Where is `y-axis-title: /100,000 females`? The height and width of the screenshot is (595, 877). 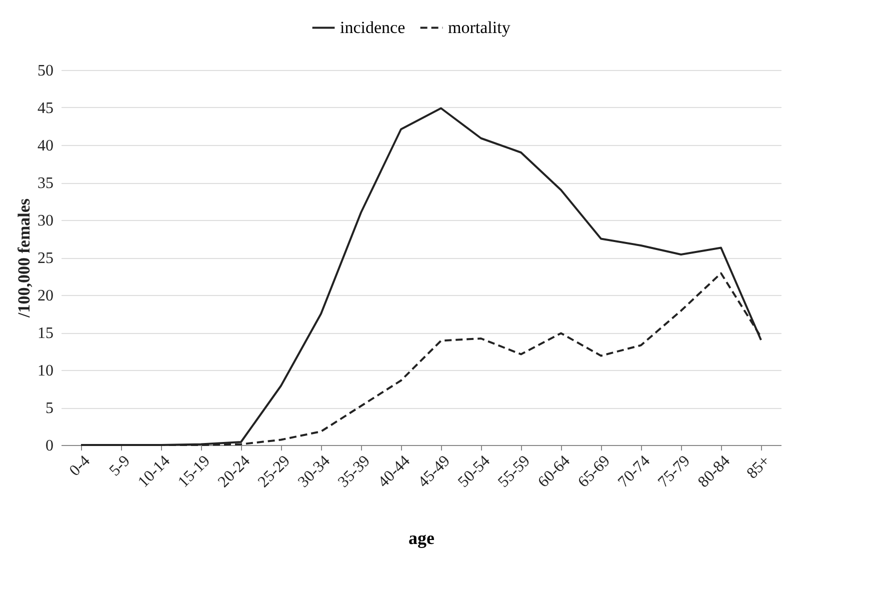 y-axis-title: /100,000 females is located at coordinates (24, 258).